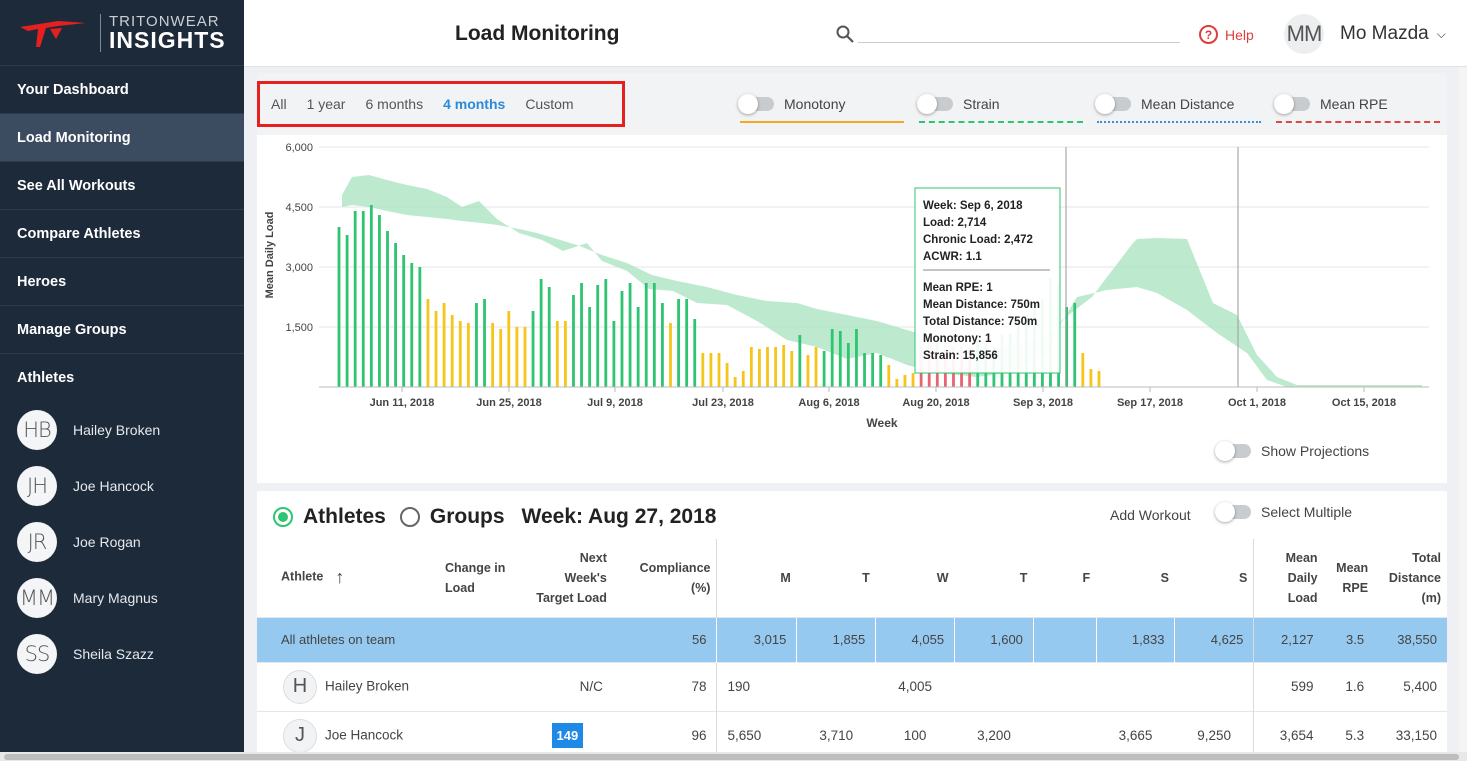 This screenshot has height=761, width=1467. I want to click on x-tick-label: Sep 17, 2018, so click(1150, 403).